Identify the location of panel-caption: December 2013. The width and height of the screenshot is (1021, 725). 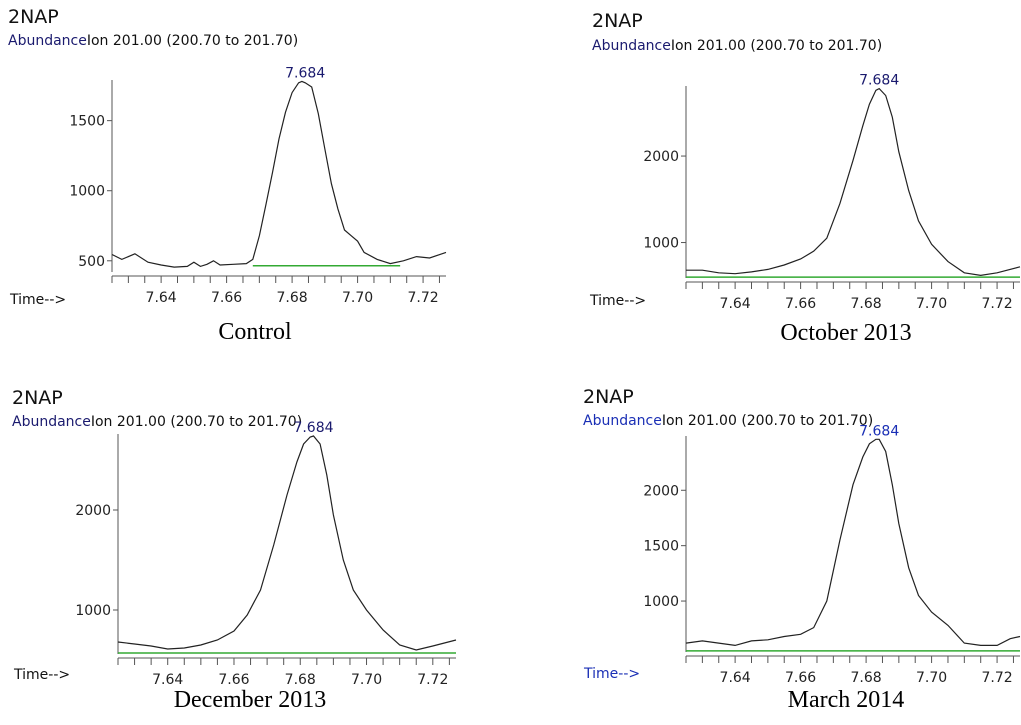
(250, 700).